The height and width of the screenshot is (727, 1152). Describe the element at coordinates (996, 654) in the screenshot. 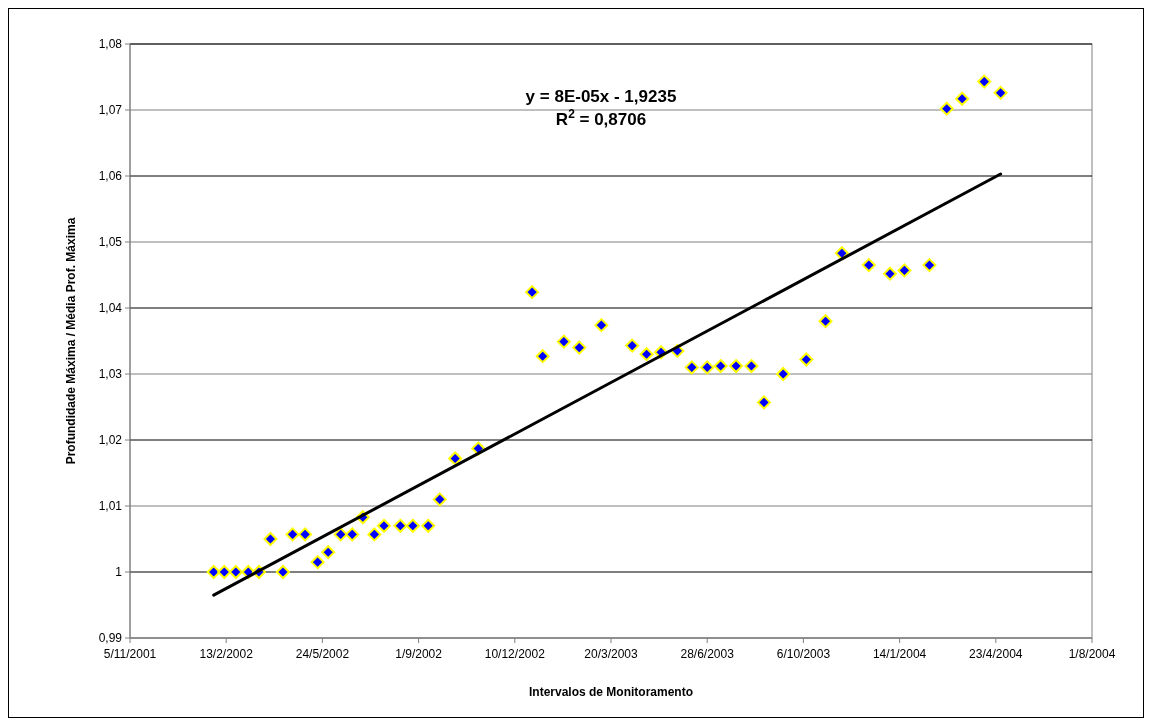

I see `x-tick-label: 23/4/2004` at that location.